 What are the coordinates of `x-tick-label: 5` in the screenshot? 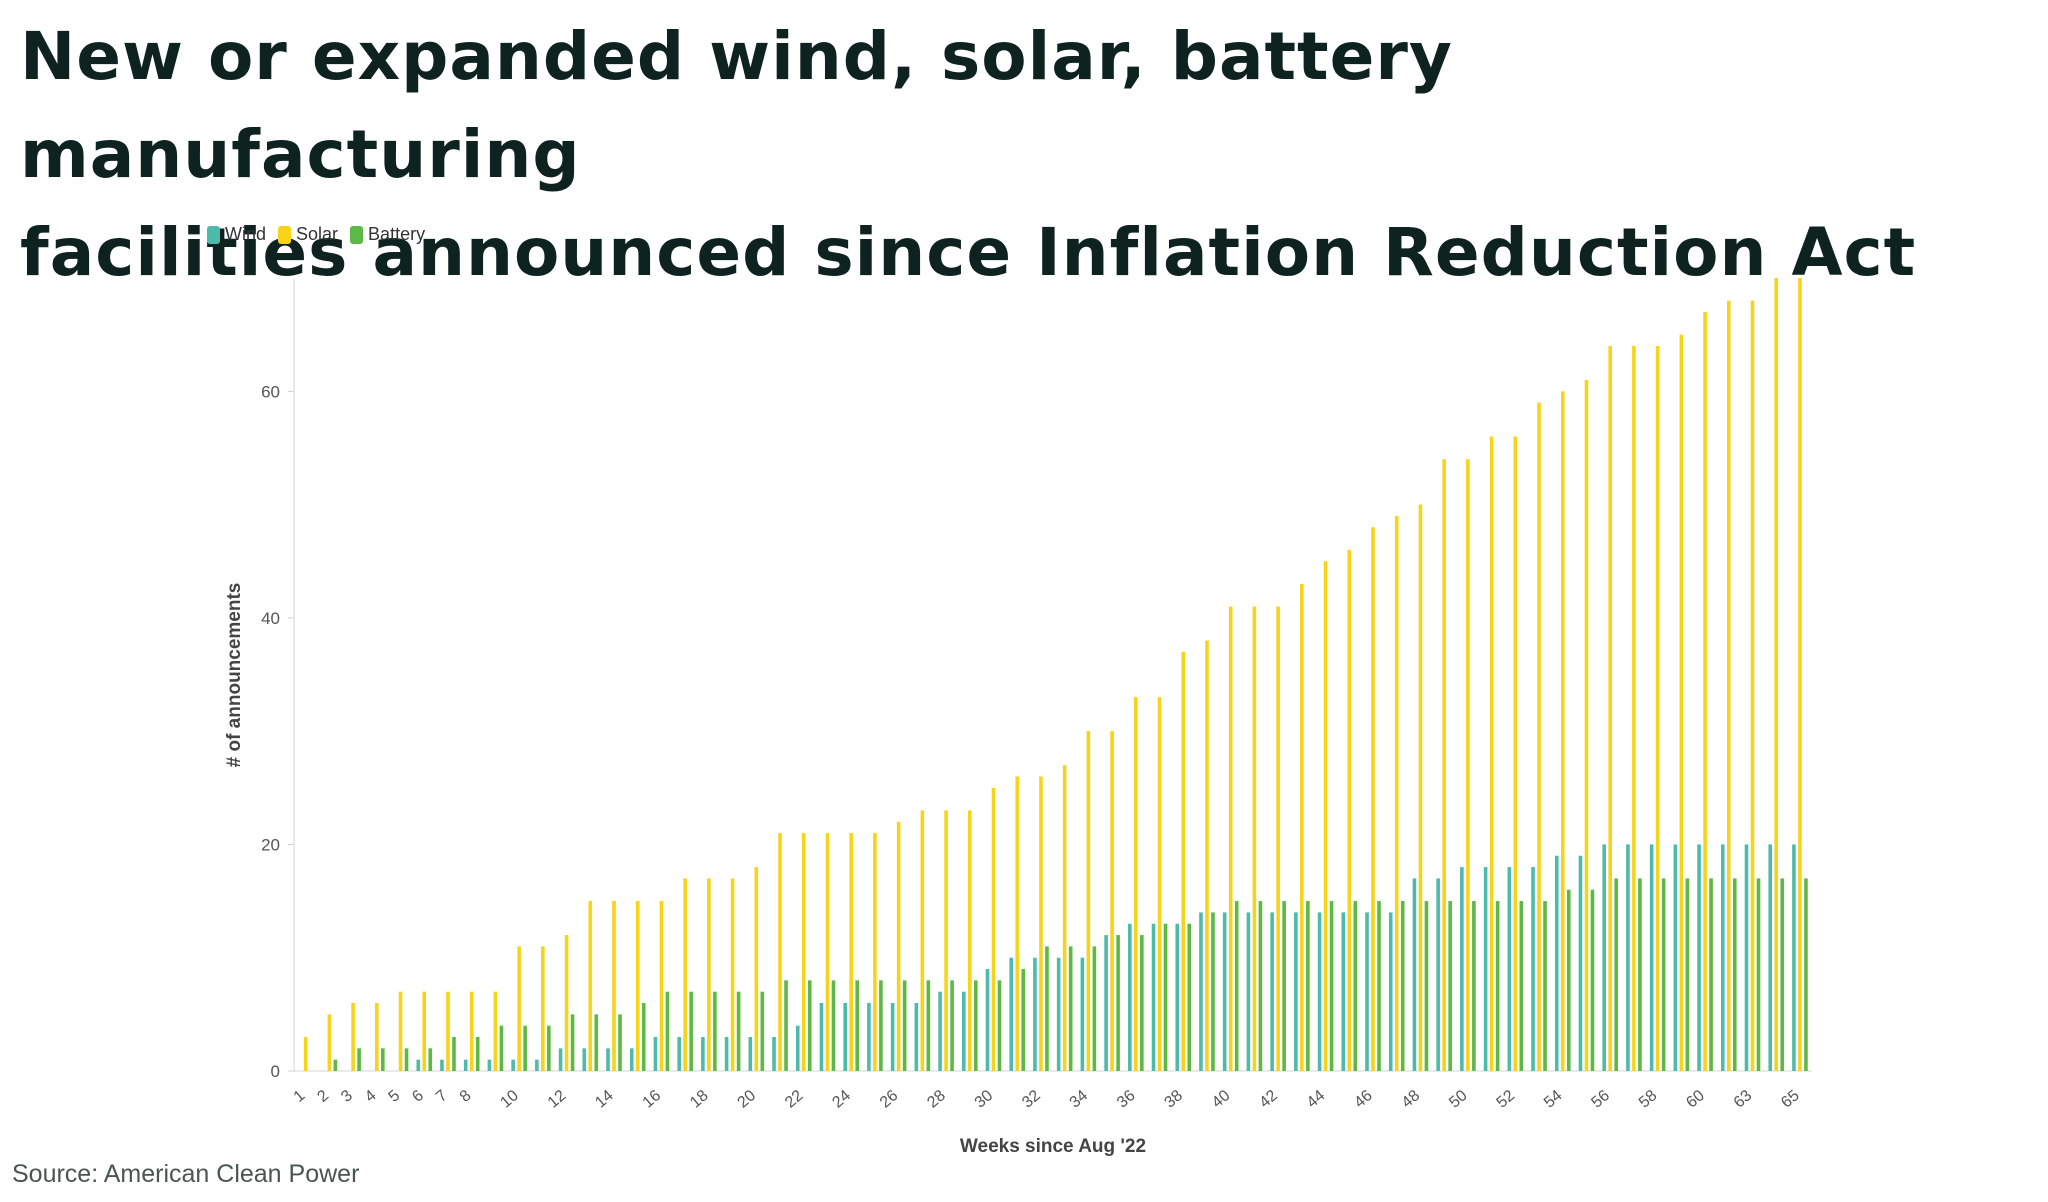 It's located at (395, 1096).